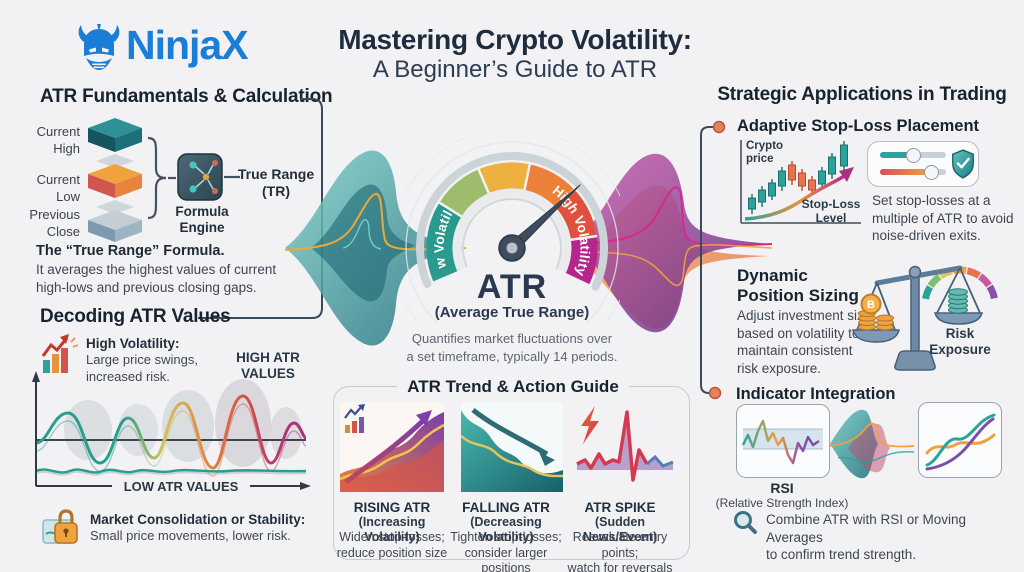 This screenshot has width=1024, height=572. Describe the element at coordinates (99, 47) in the screenshot. I see `ninja-logo-icon` at that location.